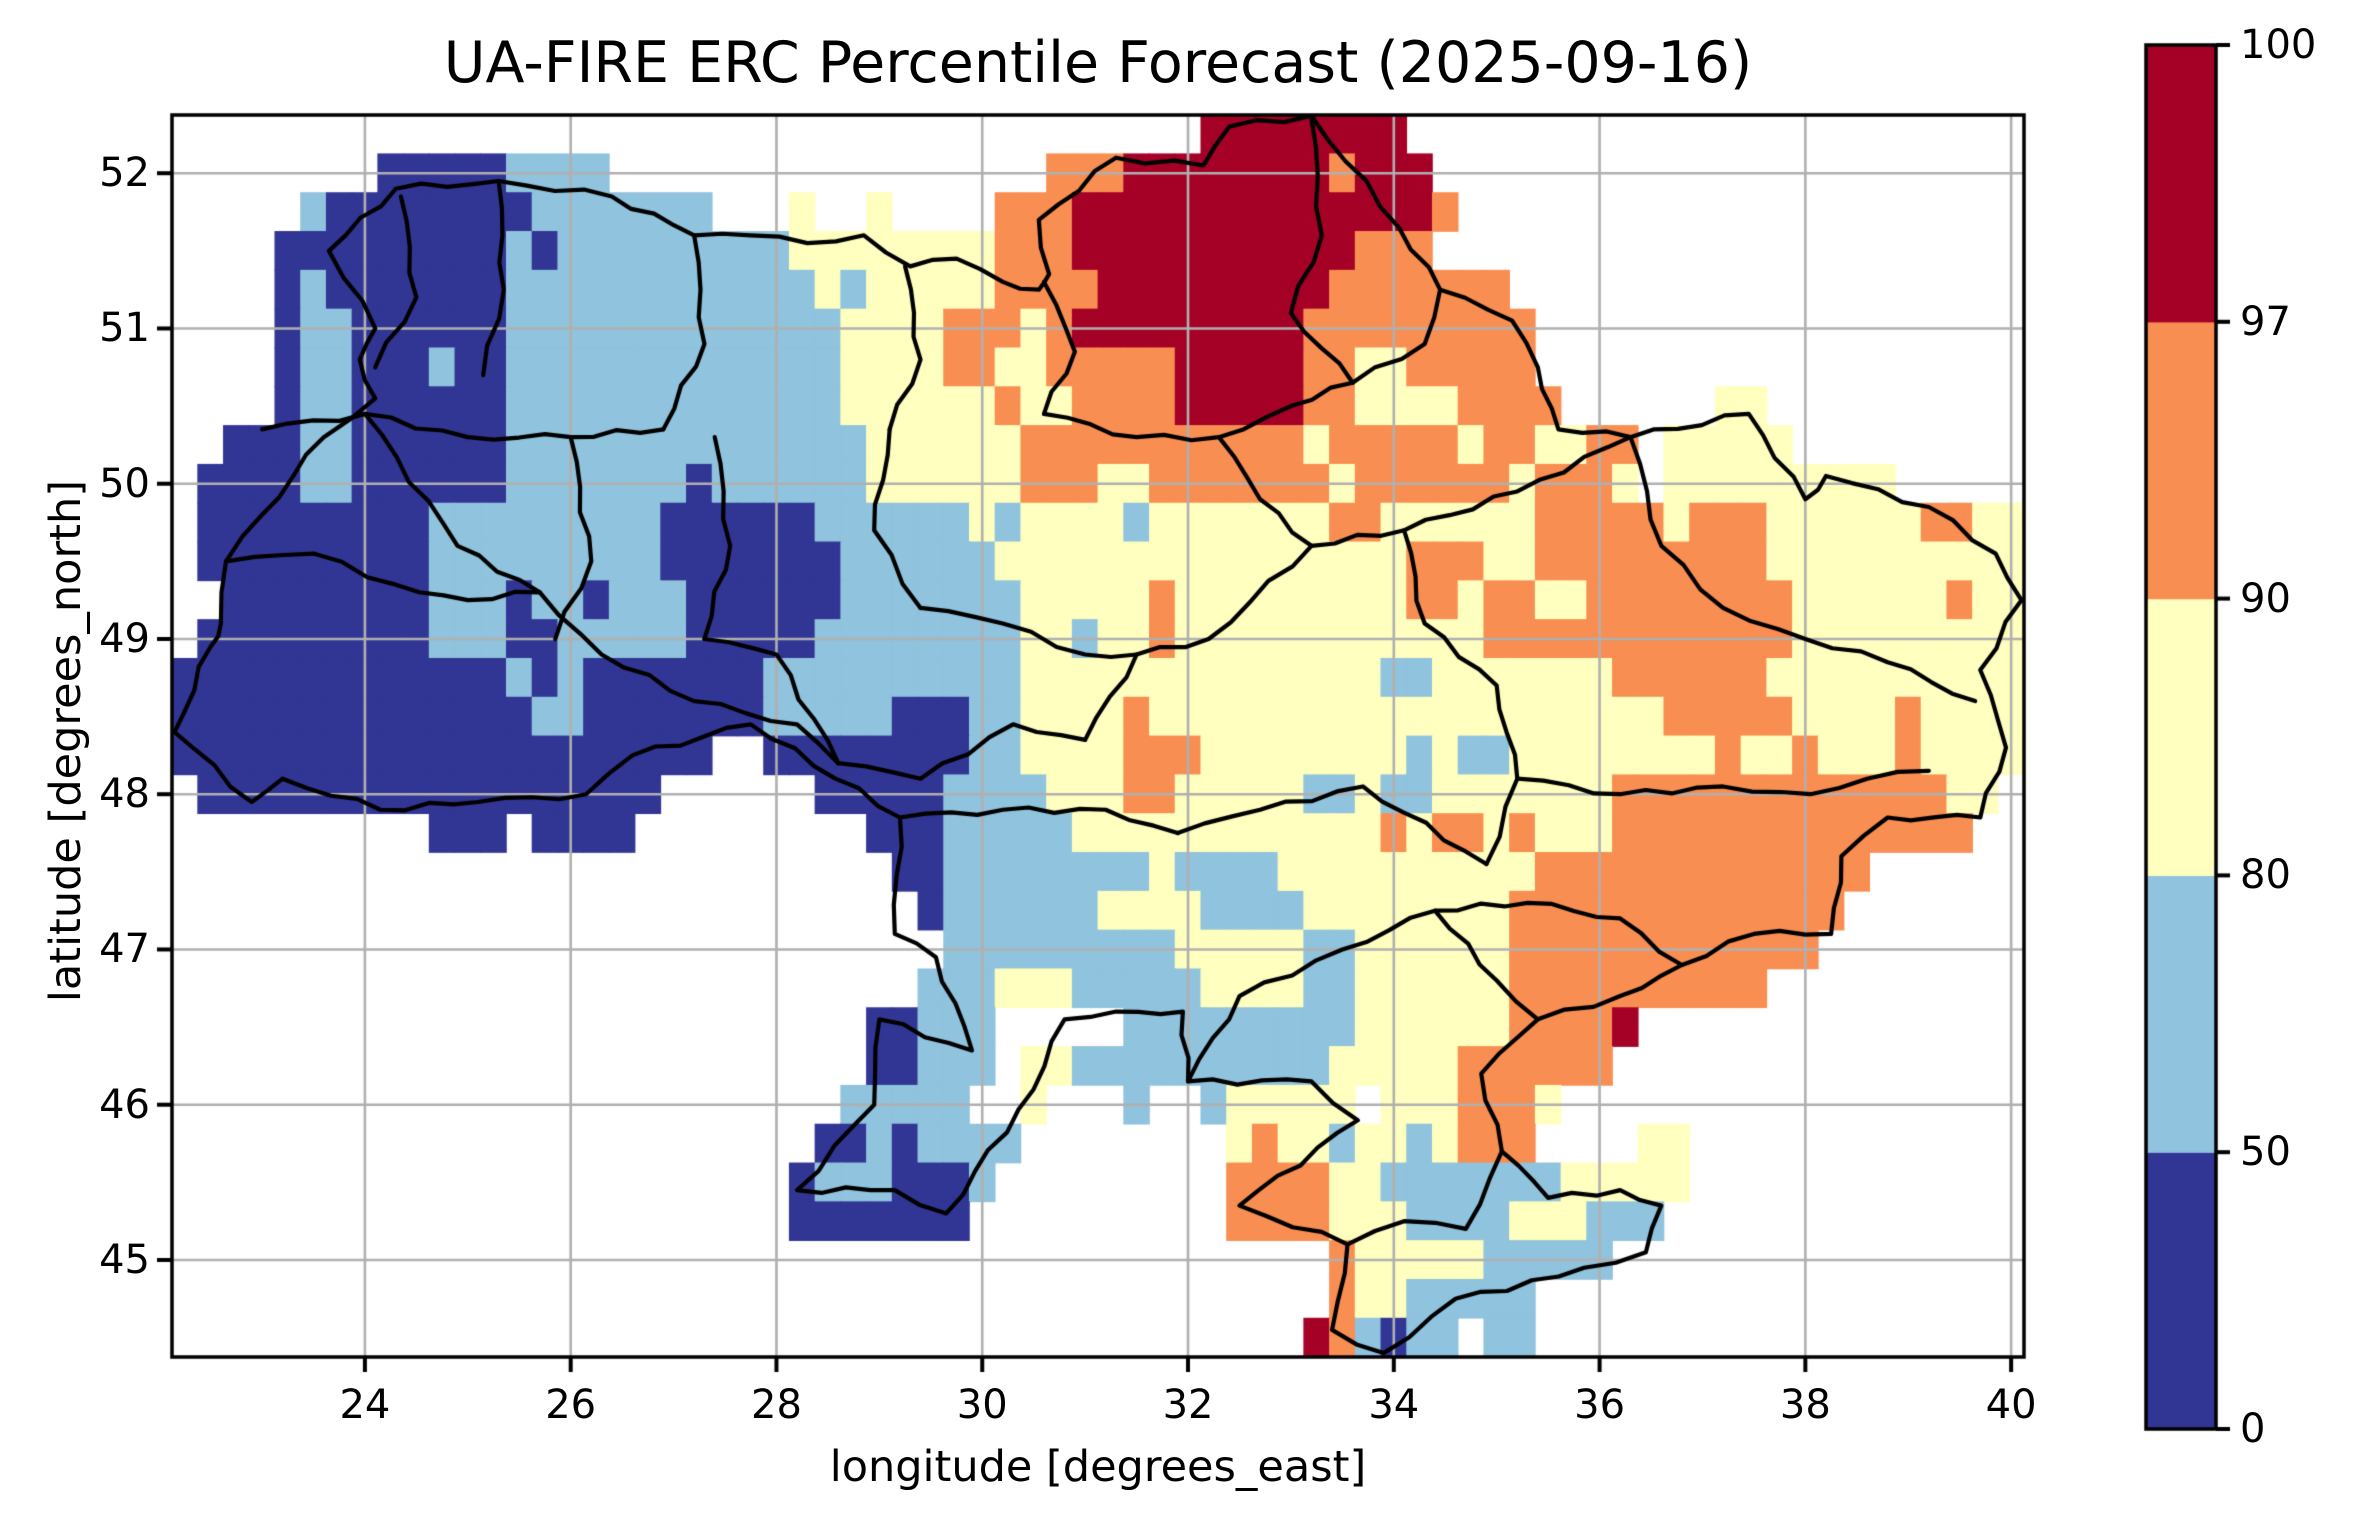 This screenshot has height=1517, width=2354. What do you see at coordinates (1098, 1467) in the screenshot?
I see `x-axis-label: longitude [degrees_east]` at bounding box center [1098, 1467].